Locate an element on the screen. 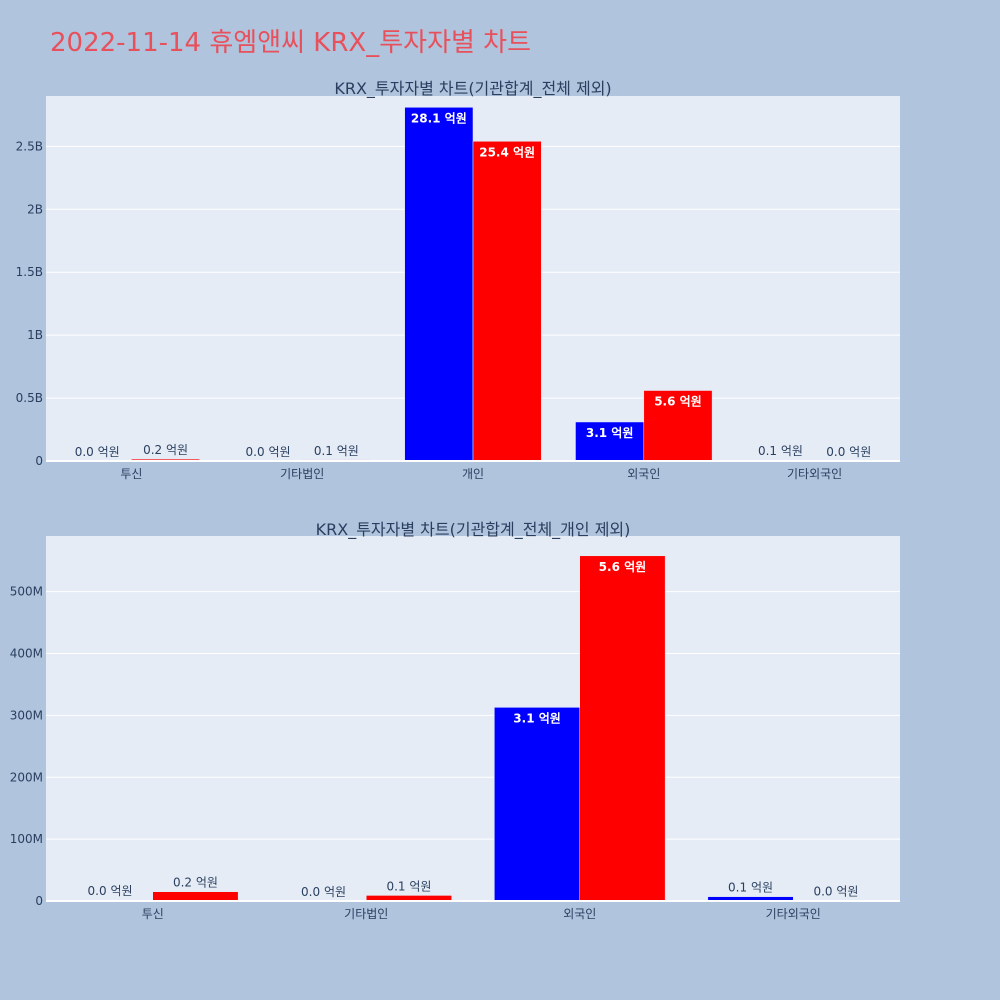 The image size is (1000, 1000). y-tick-label: 2B is located at coordinates (35, 209).